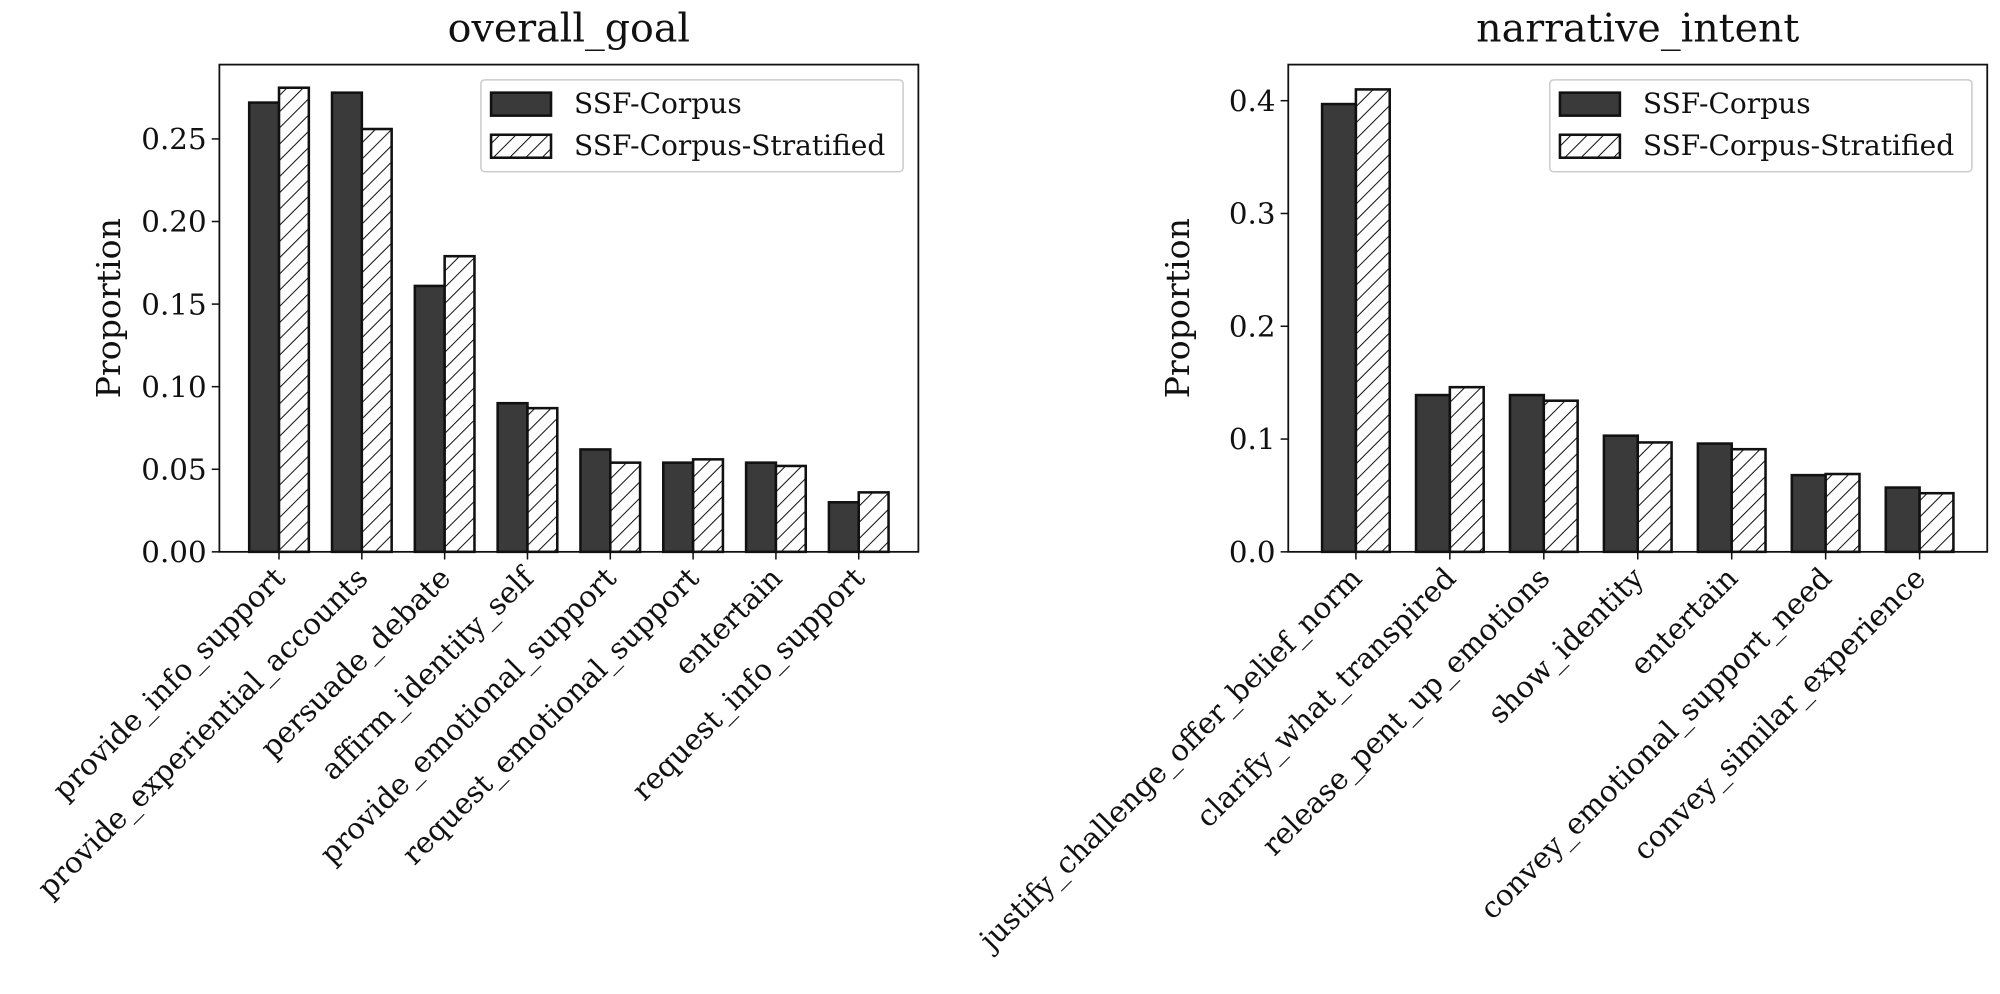  What do you see at coordinates (1656, 744) in the screenshot?
I see `x-tick-label: convey_emotional_support_need` at bounding box center [1656, 744].